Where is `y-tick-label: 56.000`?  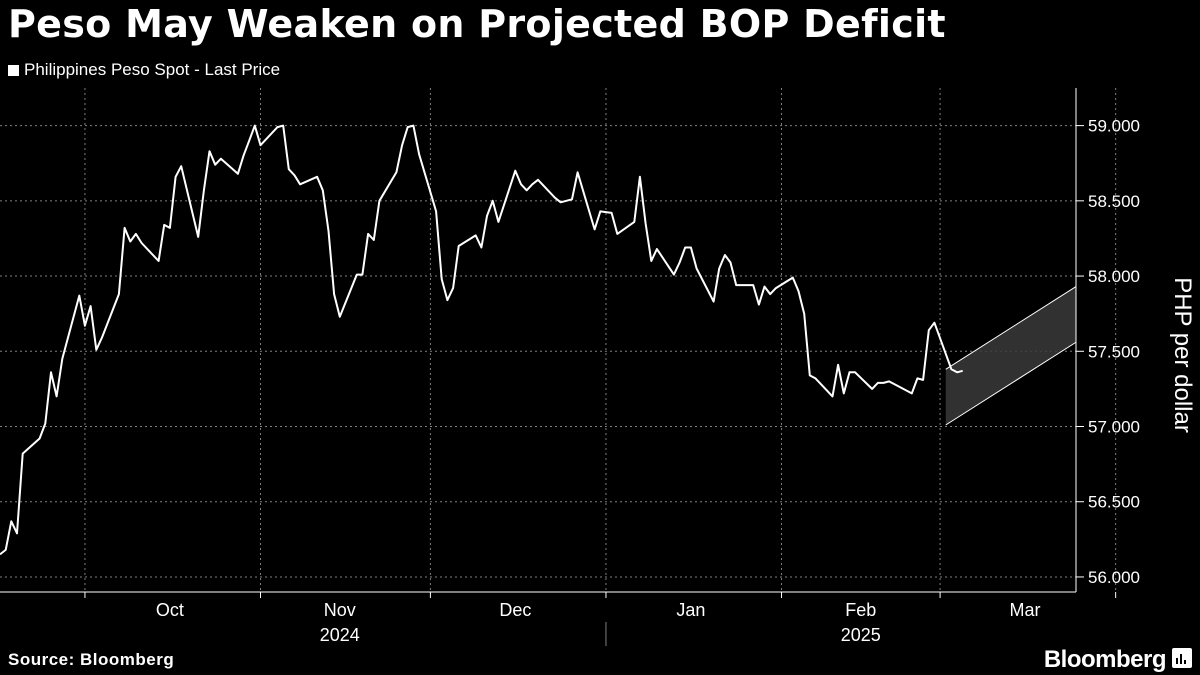
y-tick-label: 56.000 is located at coordinates (1114, 577).